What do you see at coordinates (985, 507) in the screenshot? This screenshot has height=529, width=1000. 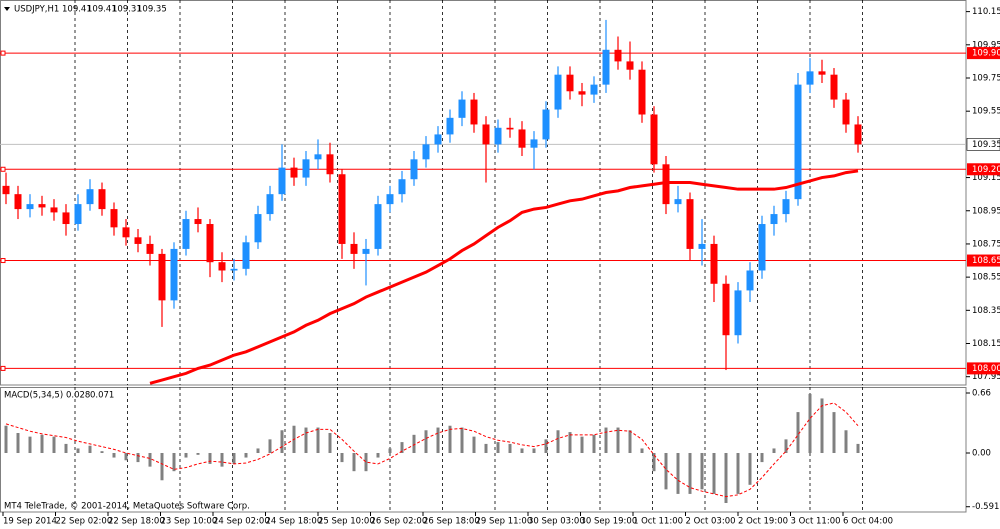 I see `macd-y-tick-label: -0.591` at bounding box center [985, 507].